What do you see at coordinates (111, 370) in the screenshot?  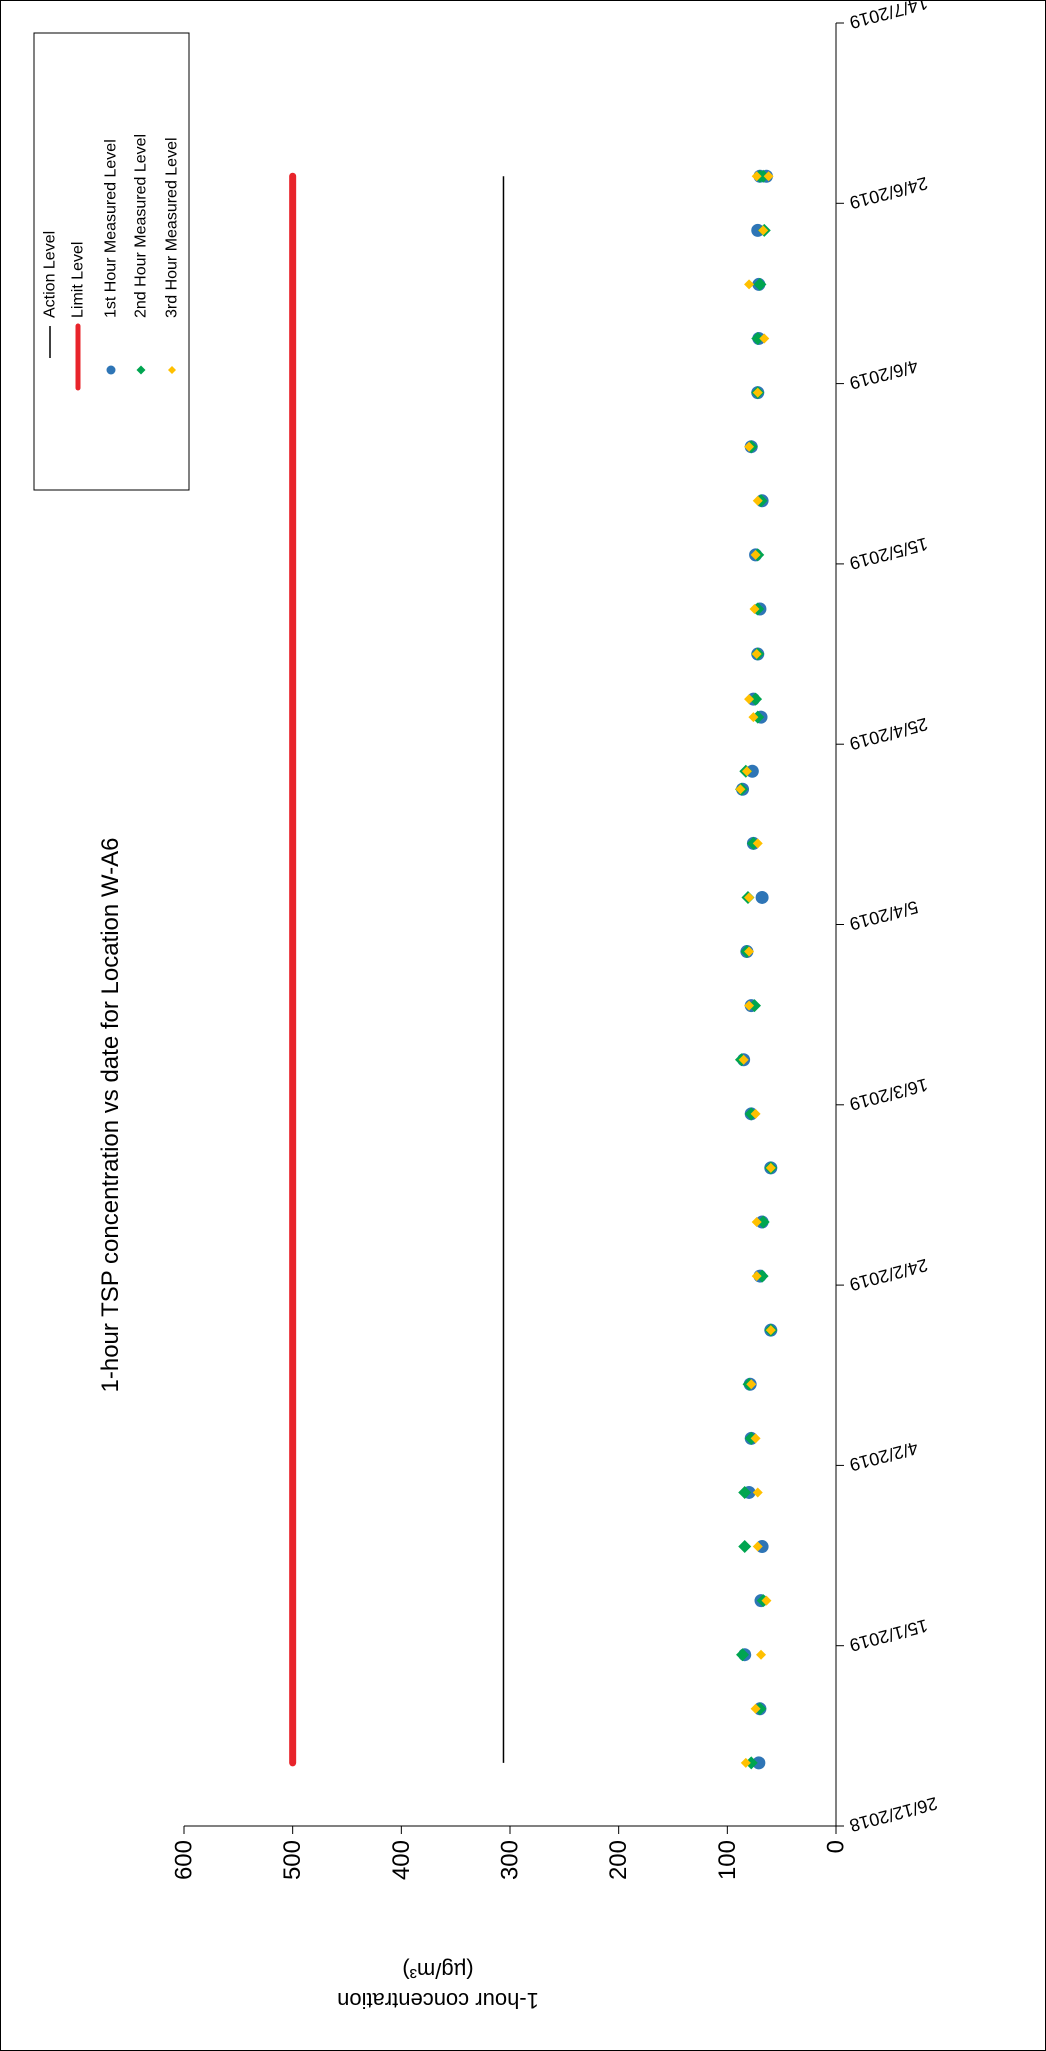 I see `legend-1st-swatch` at bounding box center [111, 370].